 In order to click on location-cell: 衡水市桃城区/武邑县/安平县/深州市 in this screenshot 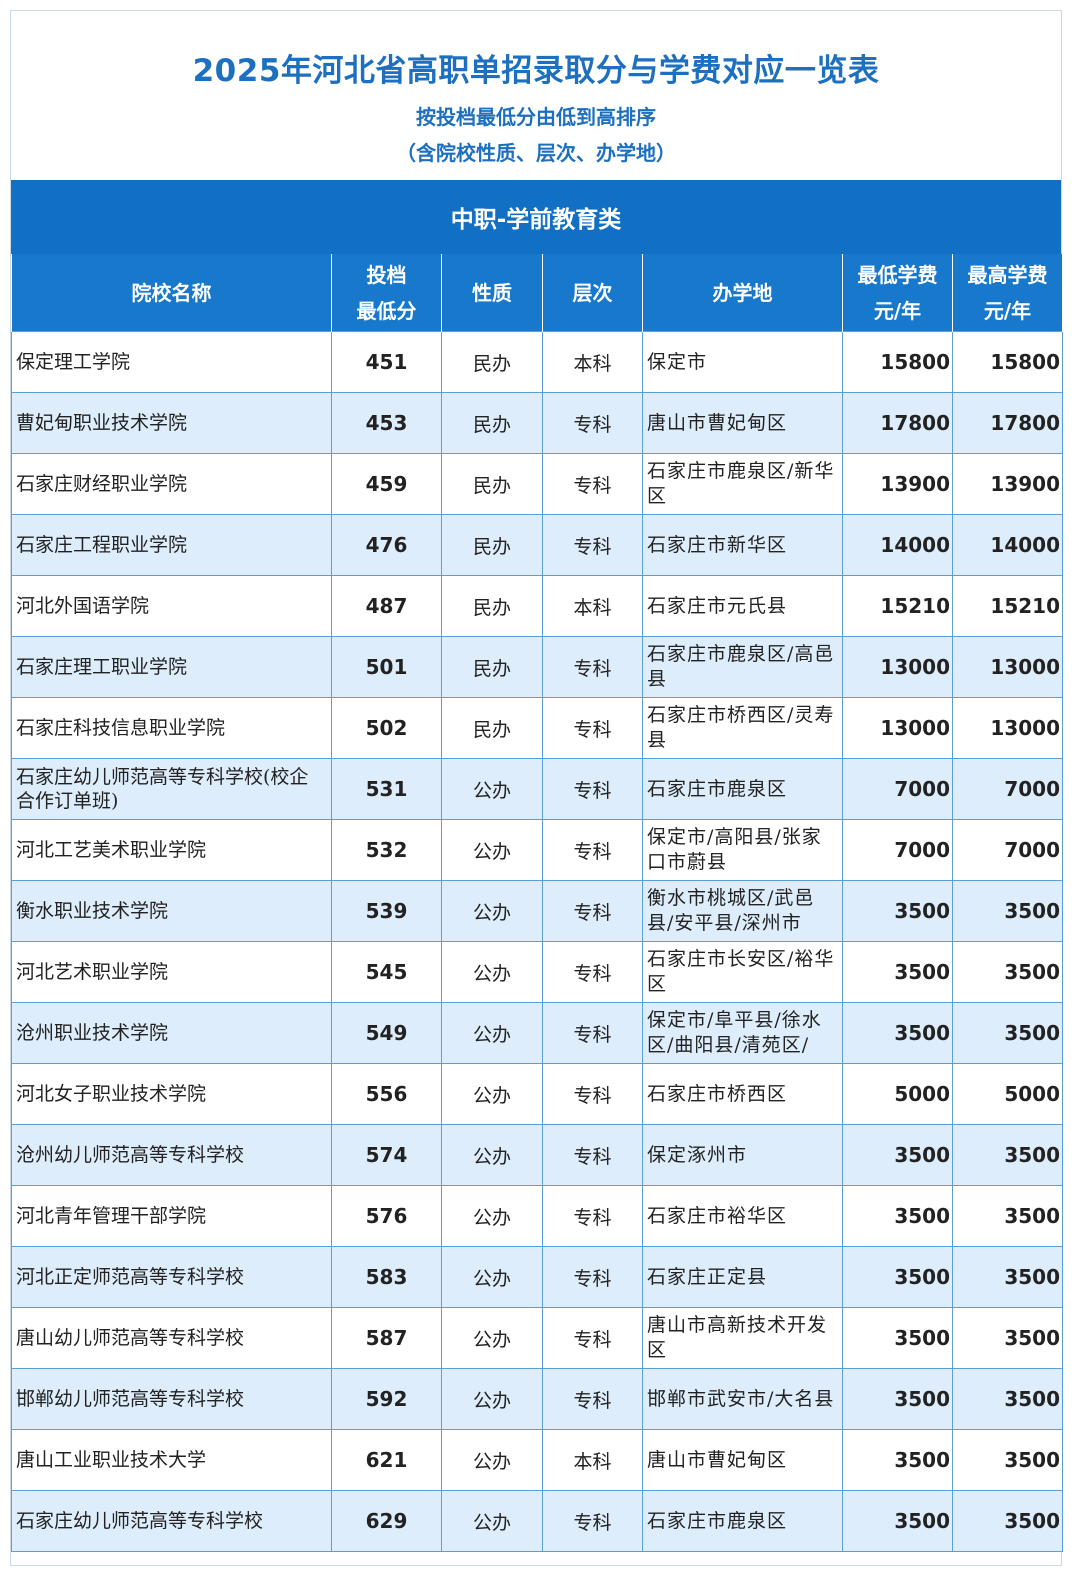, I will do `click(742, 911)`.